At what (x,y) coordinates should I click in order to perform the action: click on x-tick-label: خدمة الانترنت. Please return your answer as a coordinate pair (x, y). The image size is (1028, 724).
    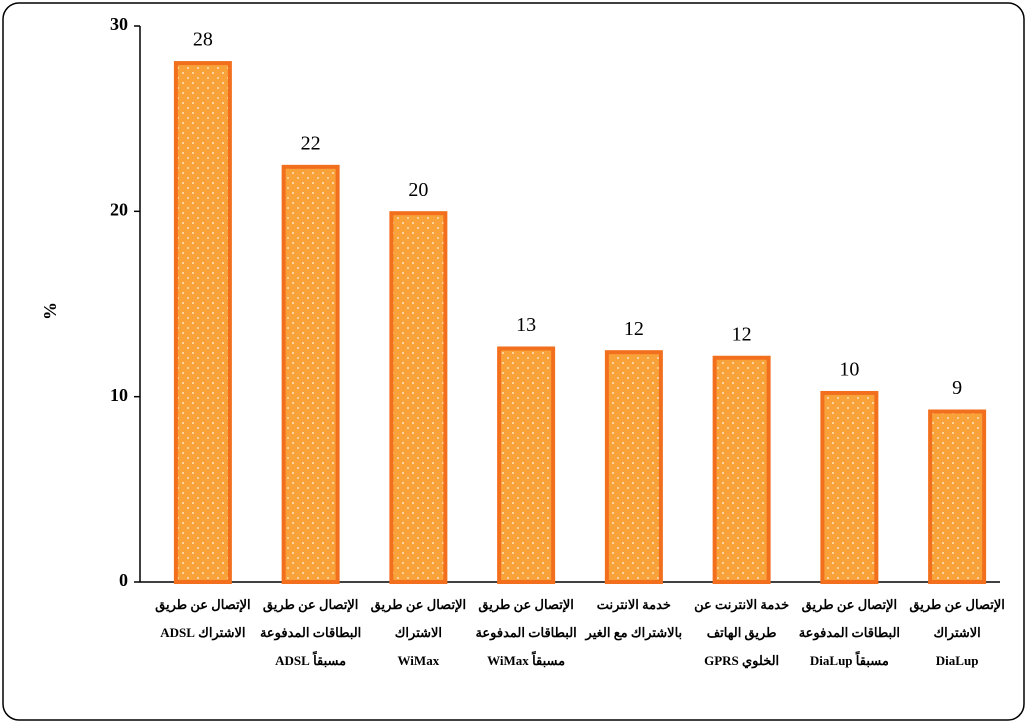
    Looking at the image, I should click on (634, 605).